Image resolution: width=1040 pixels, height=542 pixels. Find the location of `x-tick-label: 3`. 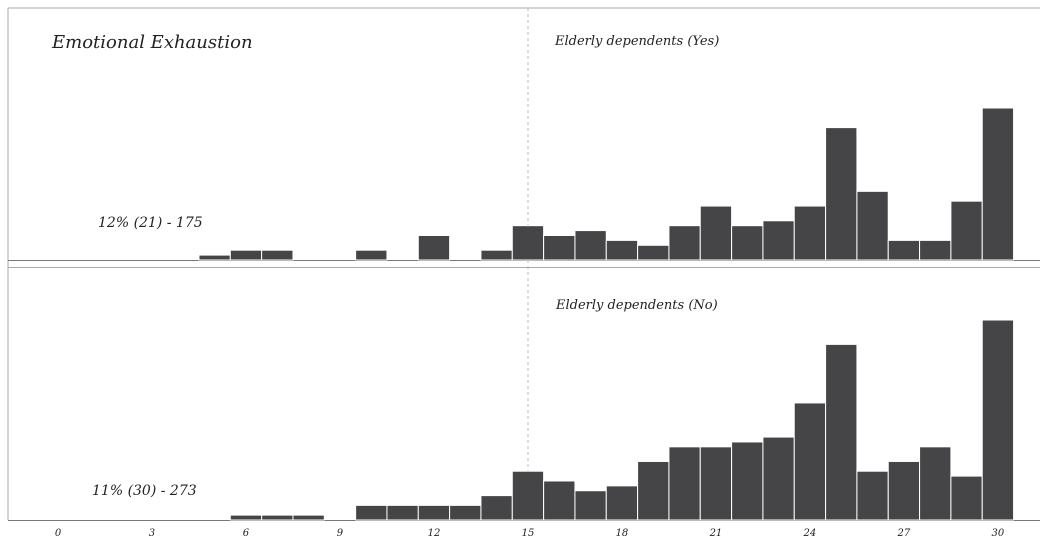

x-tick-label: 3 is located at coordinates (152, 533).